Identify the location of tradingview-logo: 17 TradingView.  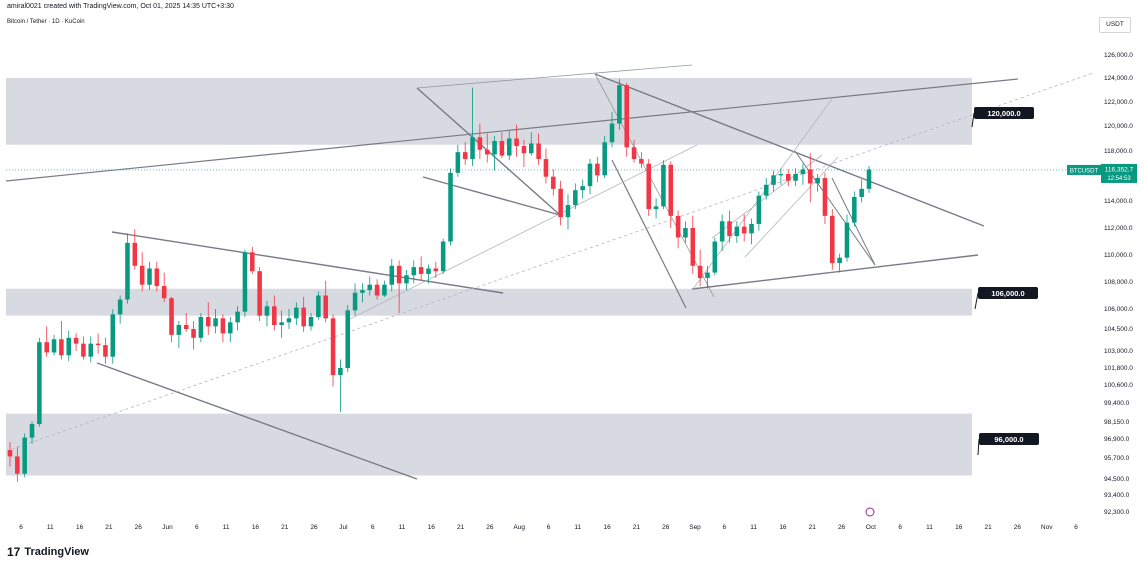
(48, 552).